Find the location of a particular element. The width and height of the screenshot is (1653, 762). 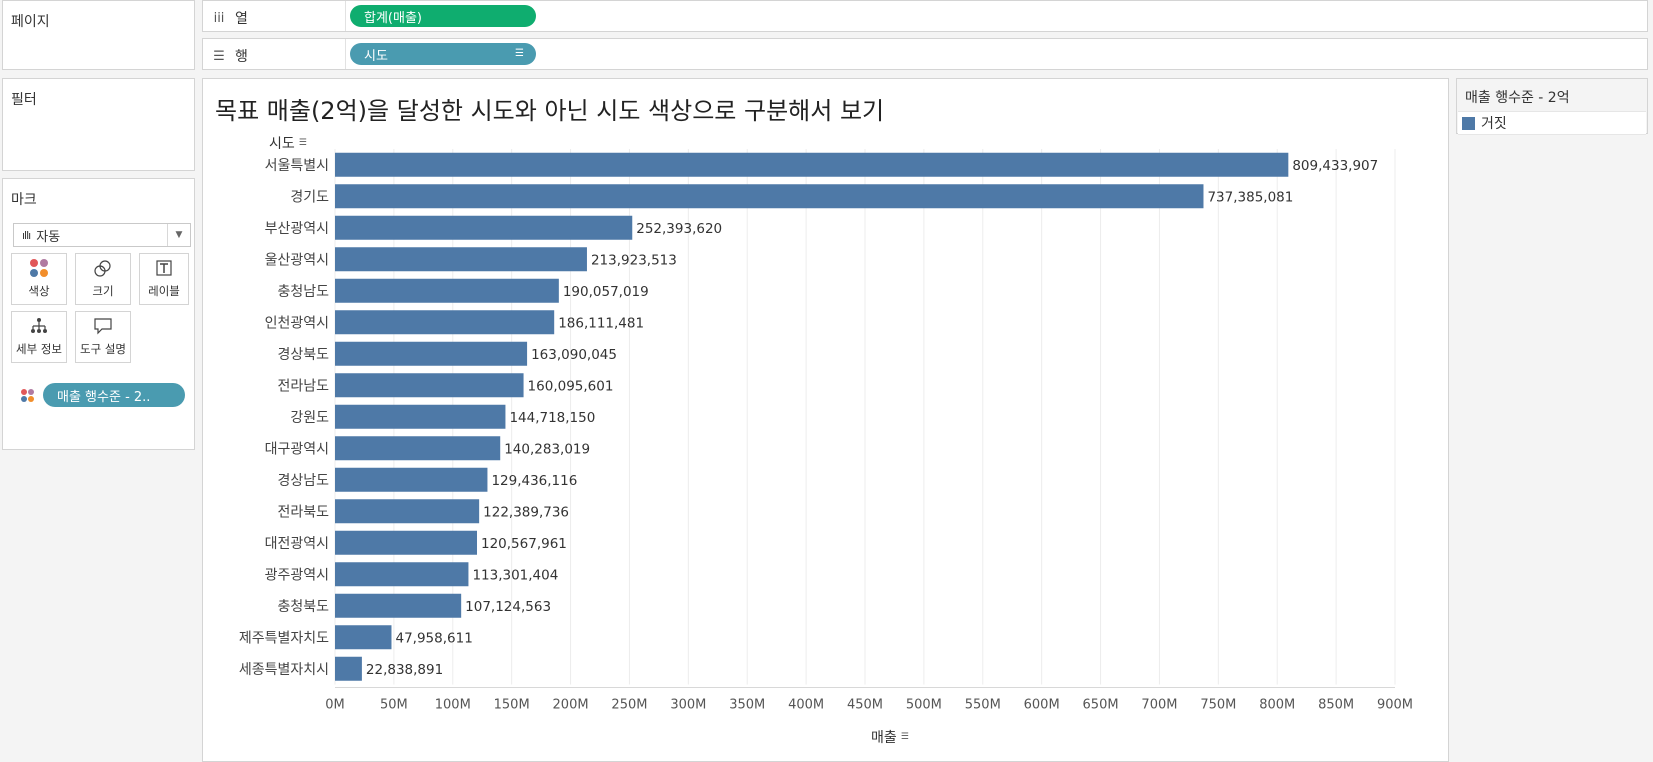

y-tick-label: 경상남도 is located at coordinates (303, 481).